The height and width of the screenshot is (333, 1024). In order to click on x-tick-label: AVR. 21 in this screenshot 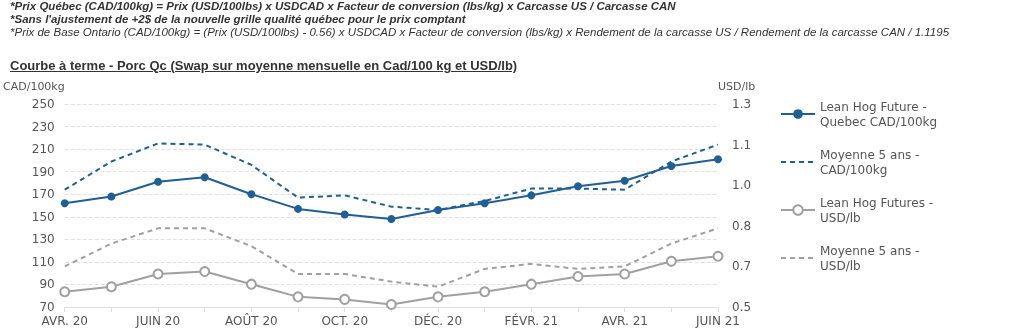, I will do `click(624, 321)`.